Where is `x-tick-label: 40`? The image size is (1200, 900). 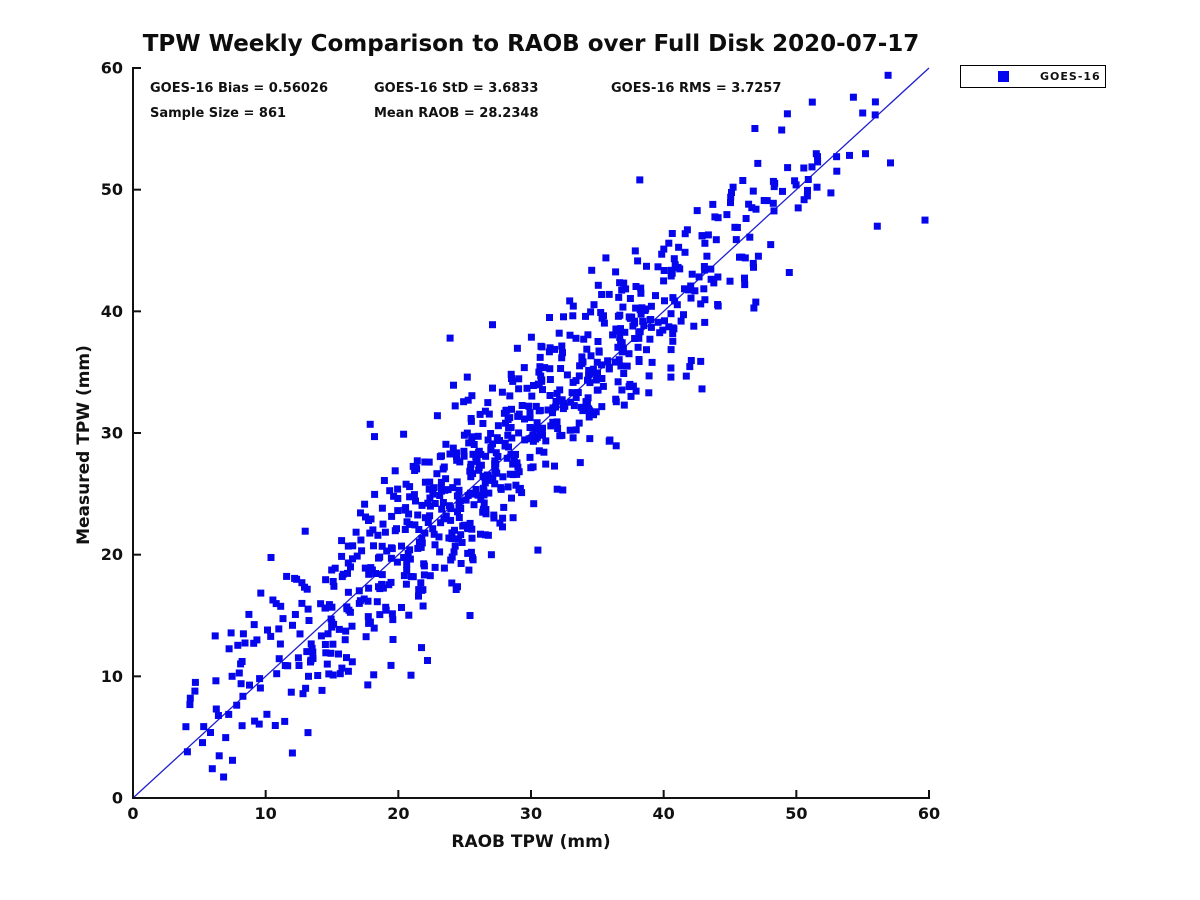
x-tick-label: 40 is located at coordinates (664, 813).